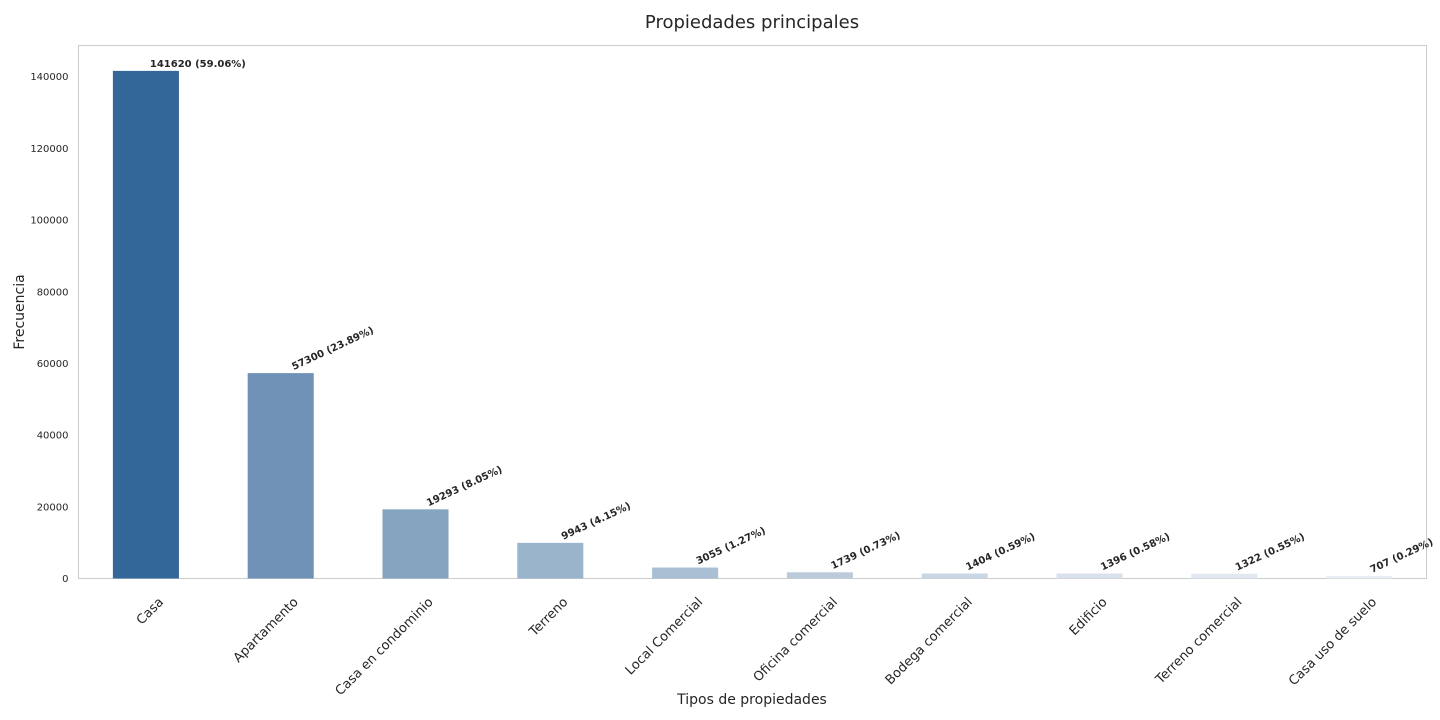 The height and width of the screenshot is (720, 1440). Describe the element at coordinates (198, 64) in the screenshot. I see `bar-value-label: 141620 (59.06%)` at that location.